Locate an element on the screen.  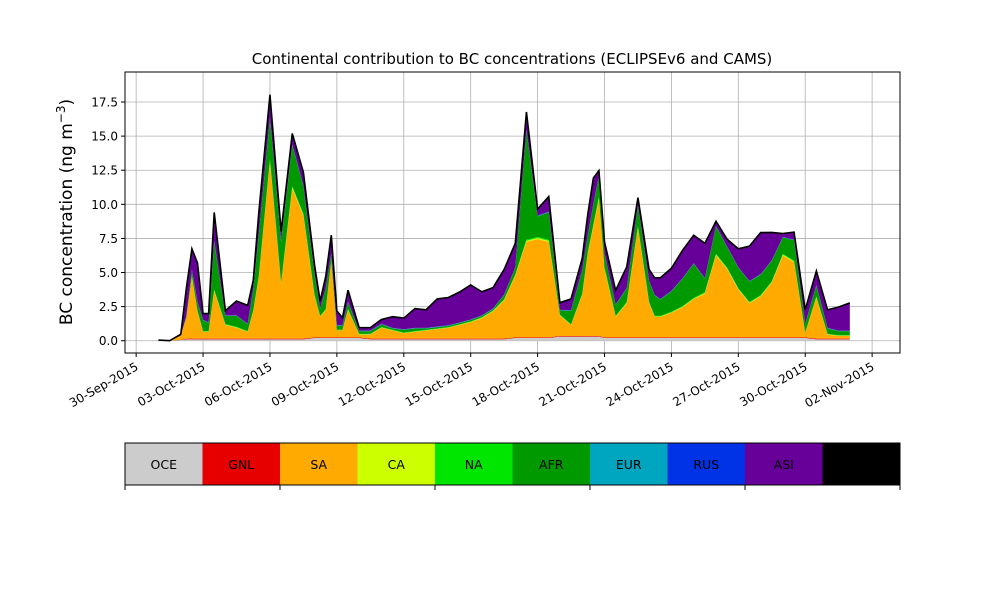
legend-swatch-na is located at coordinates (474, 464).